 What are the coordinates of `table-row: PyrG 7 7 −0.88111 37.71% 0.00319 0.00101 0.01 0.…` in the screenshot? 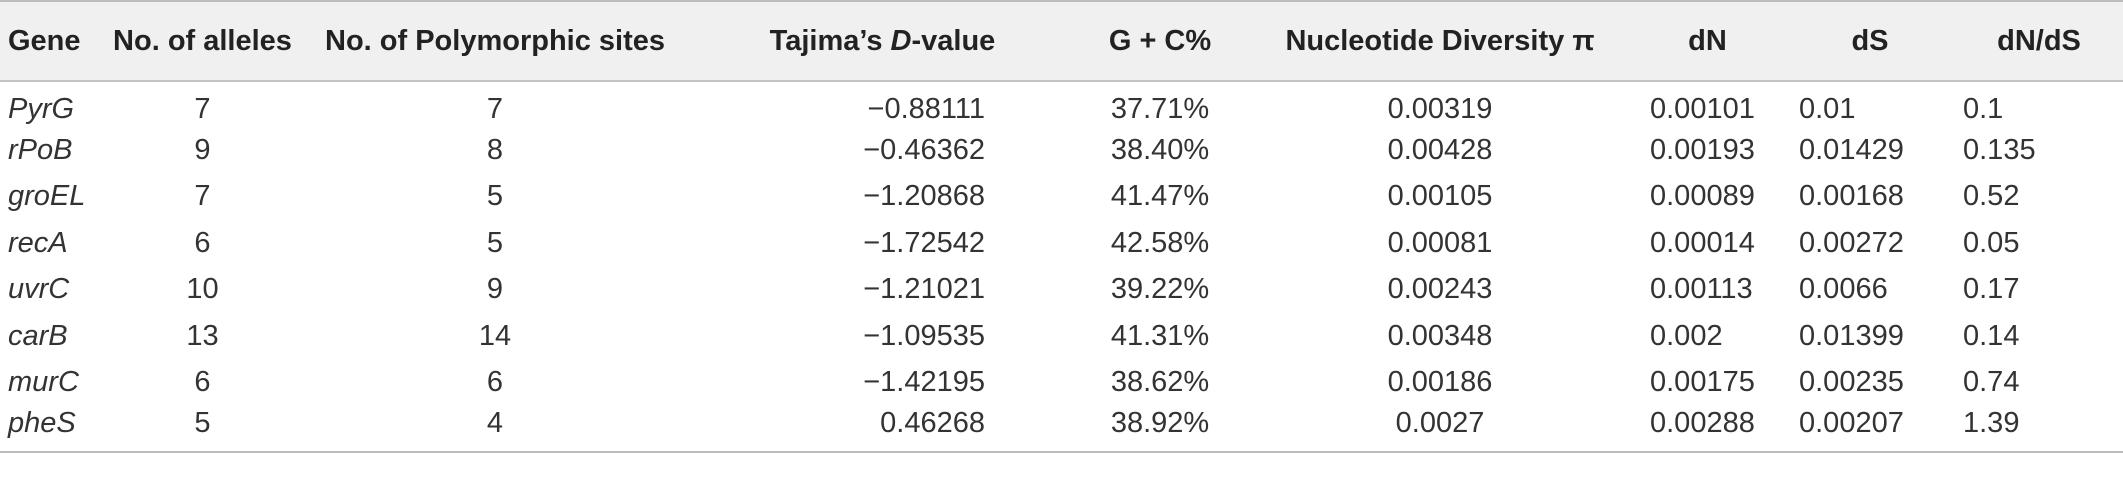 It's located at (1061, 104).